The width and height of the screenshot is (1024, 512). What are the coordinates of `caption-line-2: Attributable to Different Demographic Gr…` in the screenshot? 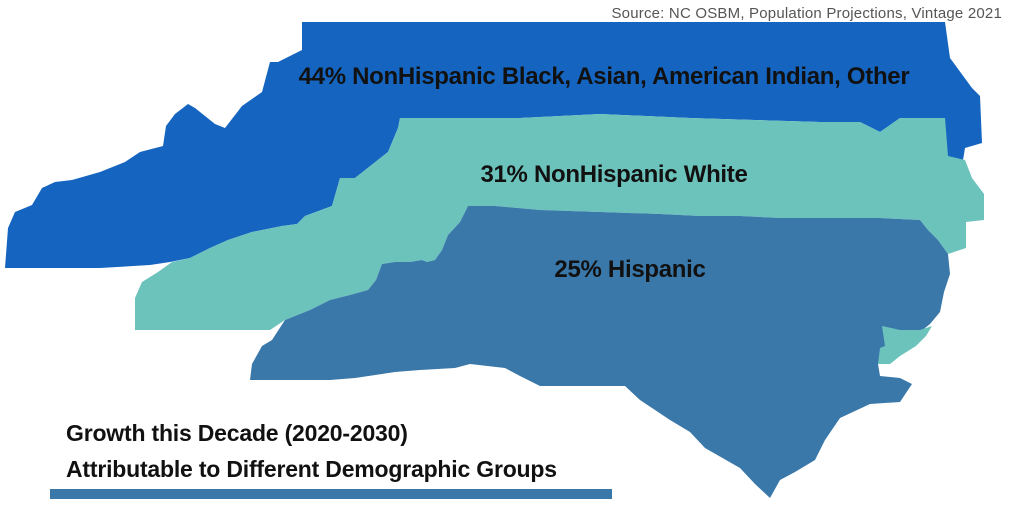 It's located at (311, 469).